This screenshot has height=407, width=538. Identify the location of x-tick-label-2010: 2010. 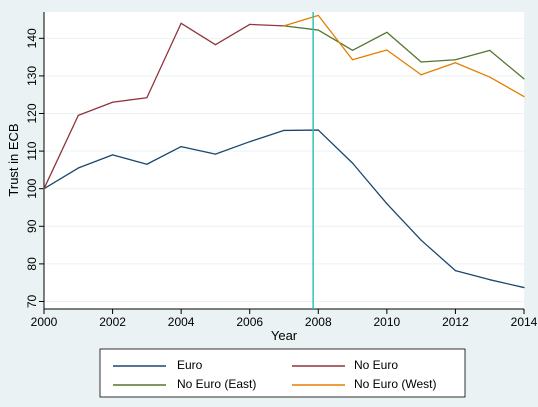
(387, 322).